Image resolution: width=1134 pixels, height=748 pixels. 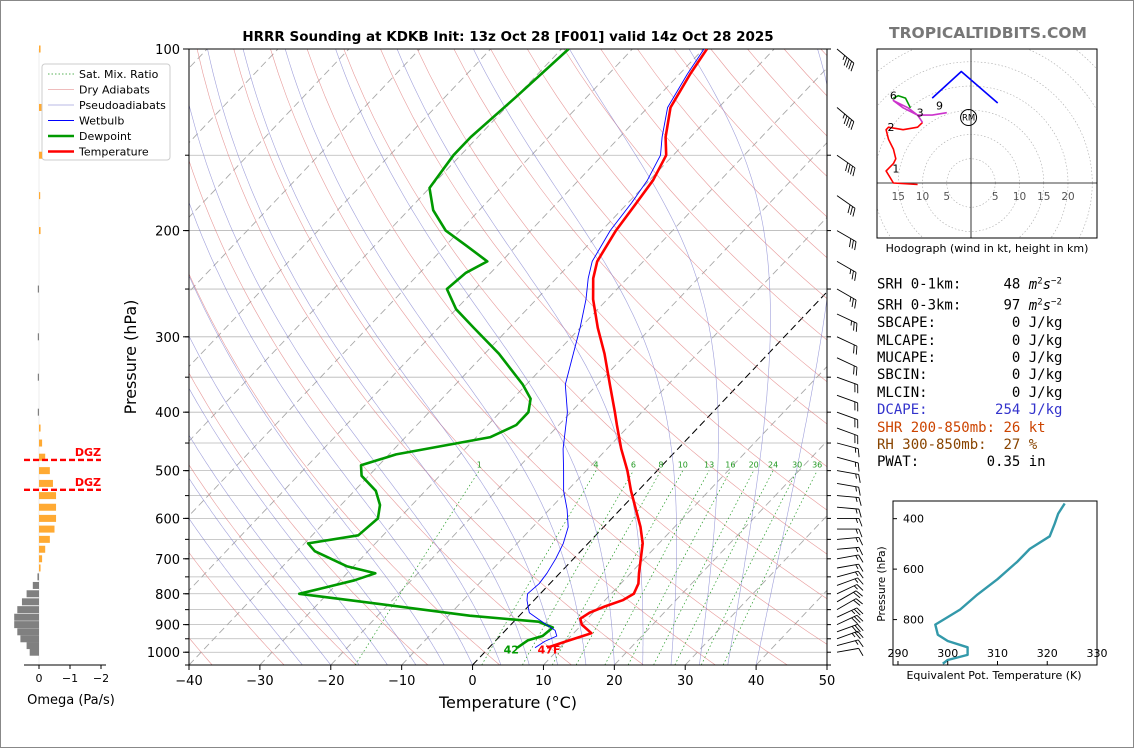 What do you see at coordinates (39, 678) in the screenshot?
I see `omega-tick-label: 0` at bounding box center [39, 678].